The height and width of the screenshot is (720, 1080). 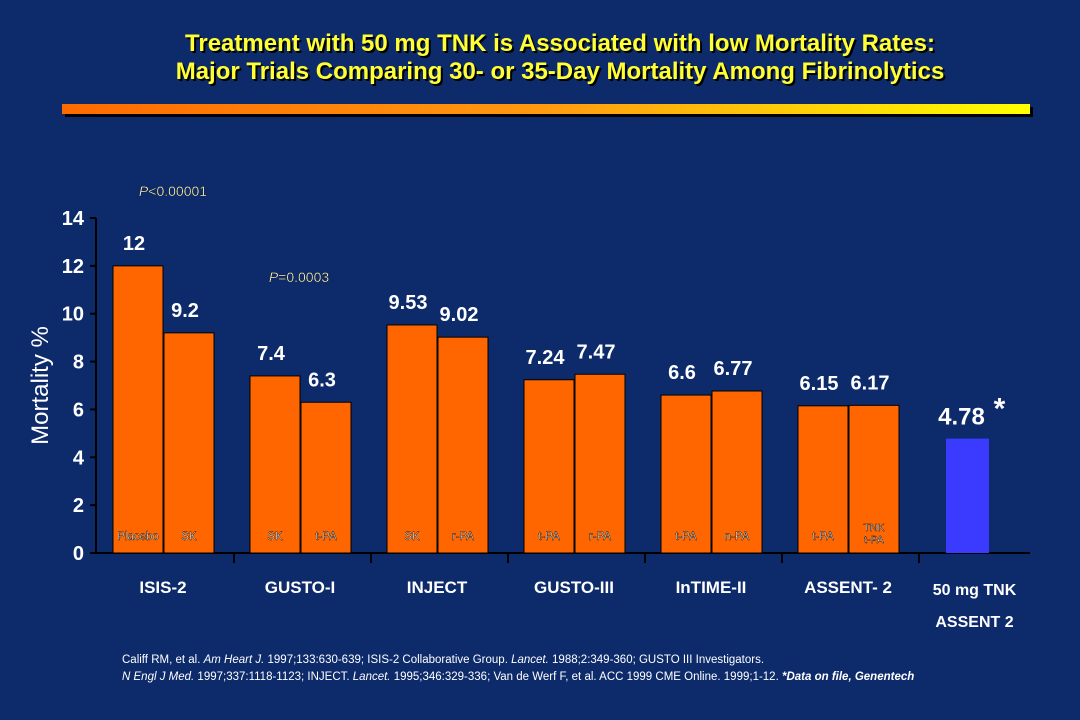 I want to click on bar-value-label: 6.17, so click(x=870, y=383).